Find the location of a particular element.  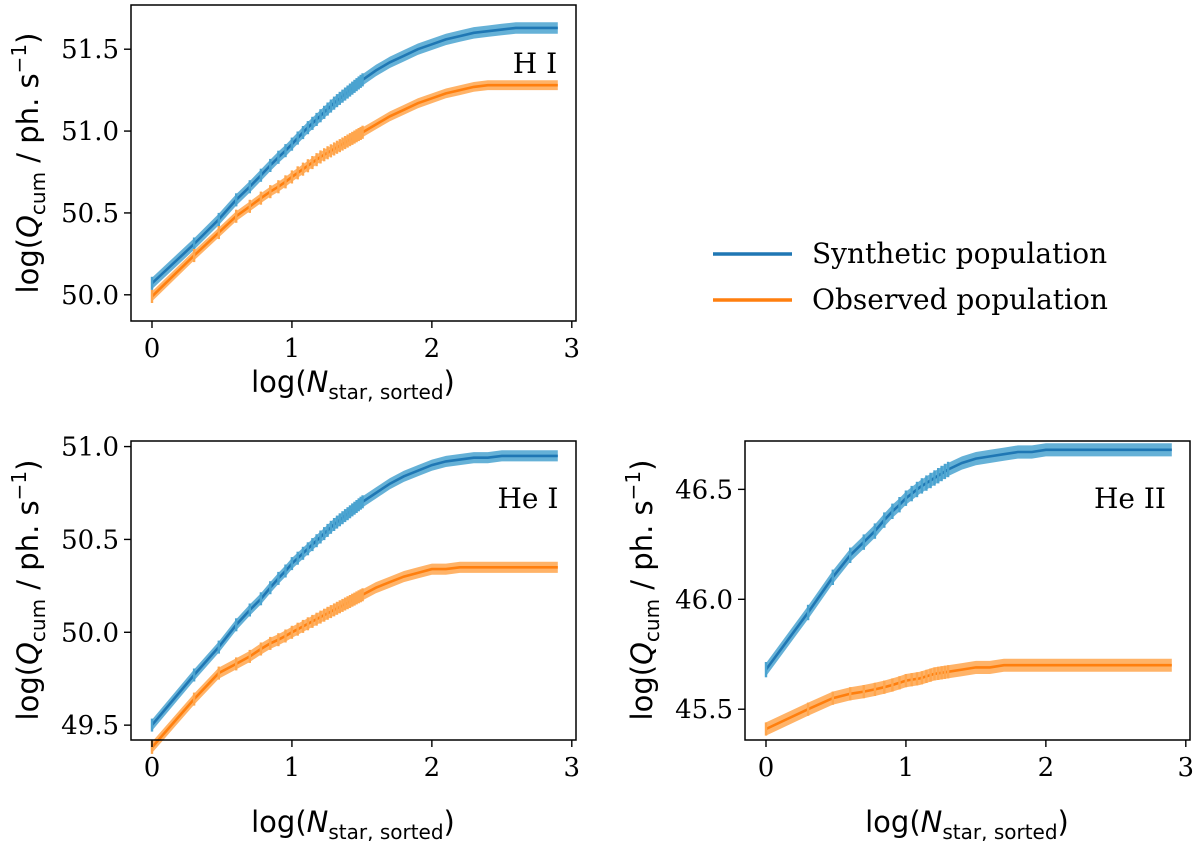

y-tick-label: 46.0 is located at coordinates (704, 600).